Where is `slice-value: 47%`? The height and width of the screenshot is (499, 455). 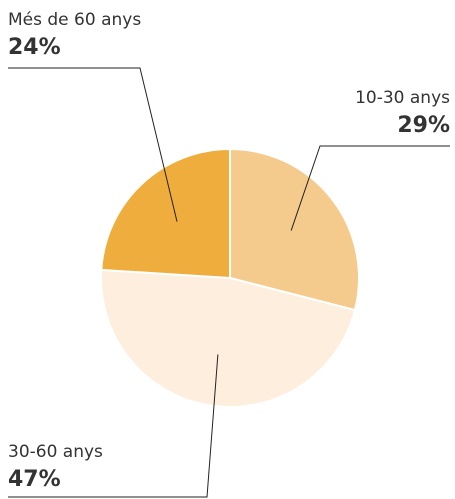 slice-value: 47% is located at coordinates (34, 479).